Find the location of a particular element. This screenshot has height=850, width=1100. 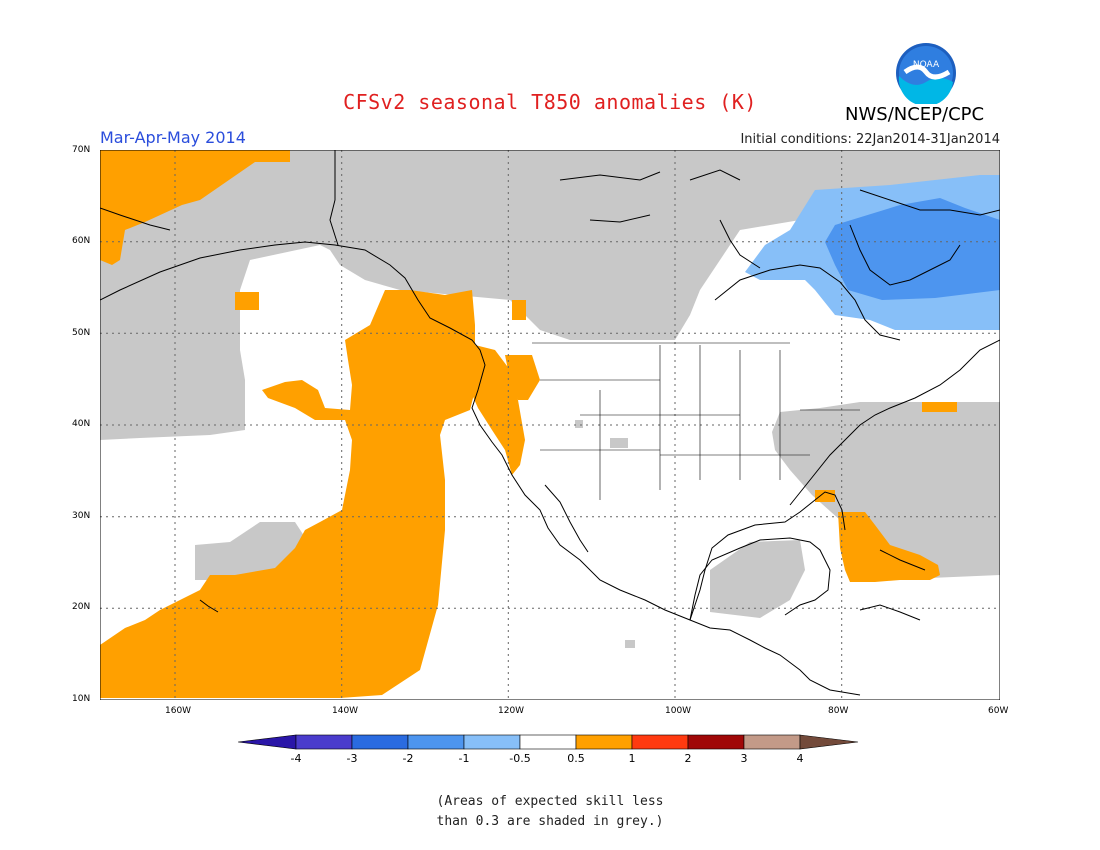

colorbar-tick-label: 3 is located at coordinates (744, 758).